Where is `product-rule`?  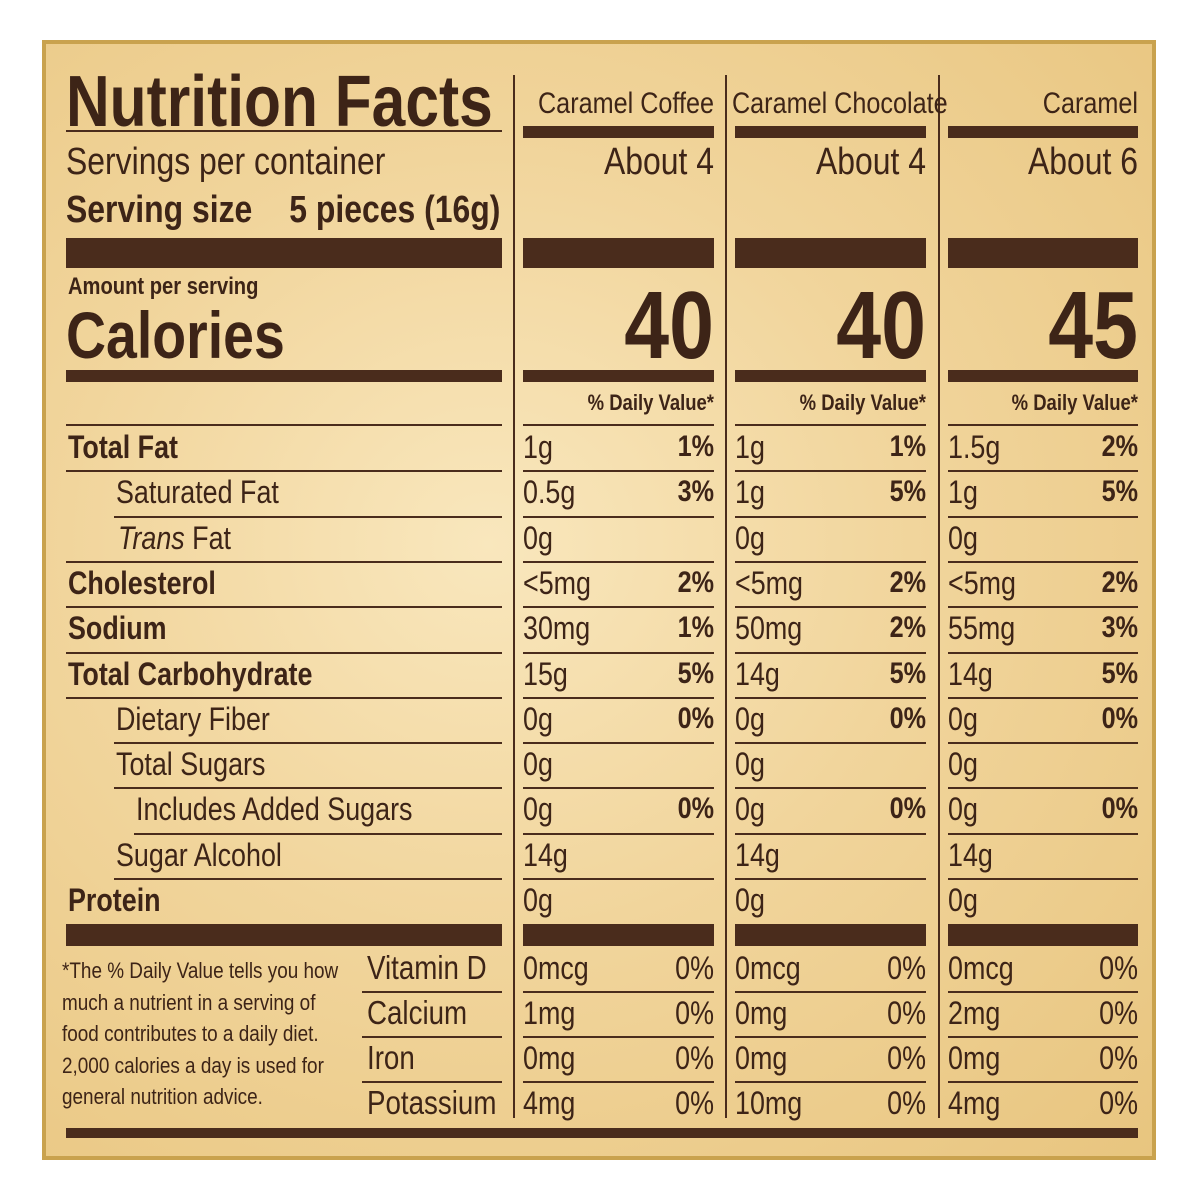 product-rule is located at coordinates (830, 132).